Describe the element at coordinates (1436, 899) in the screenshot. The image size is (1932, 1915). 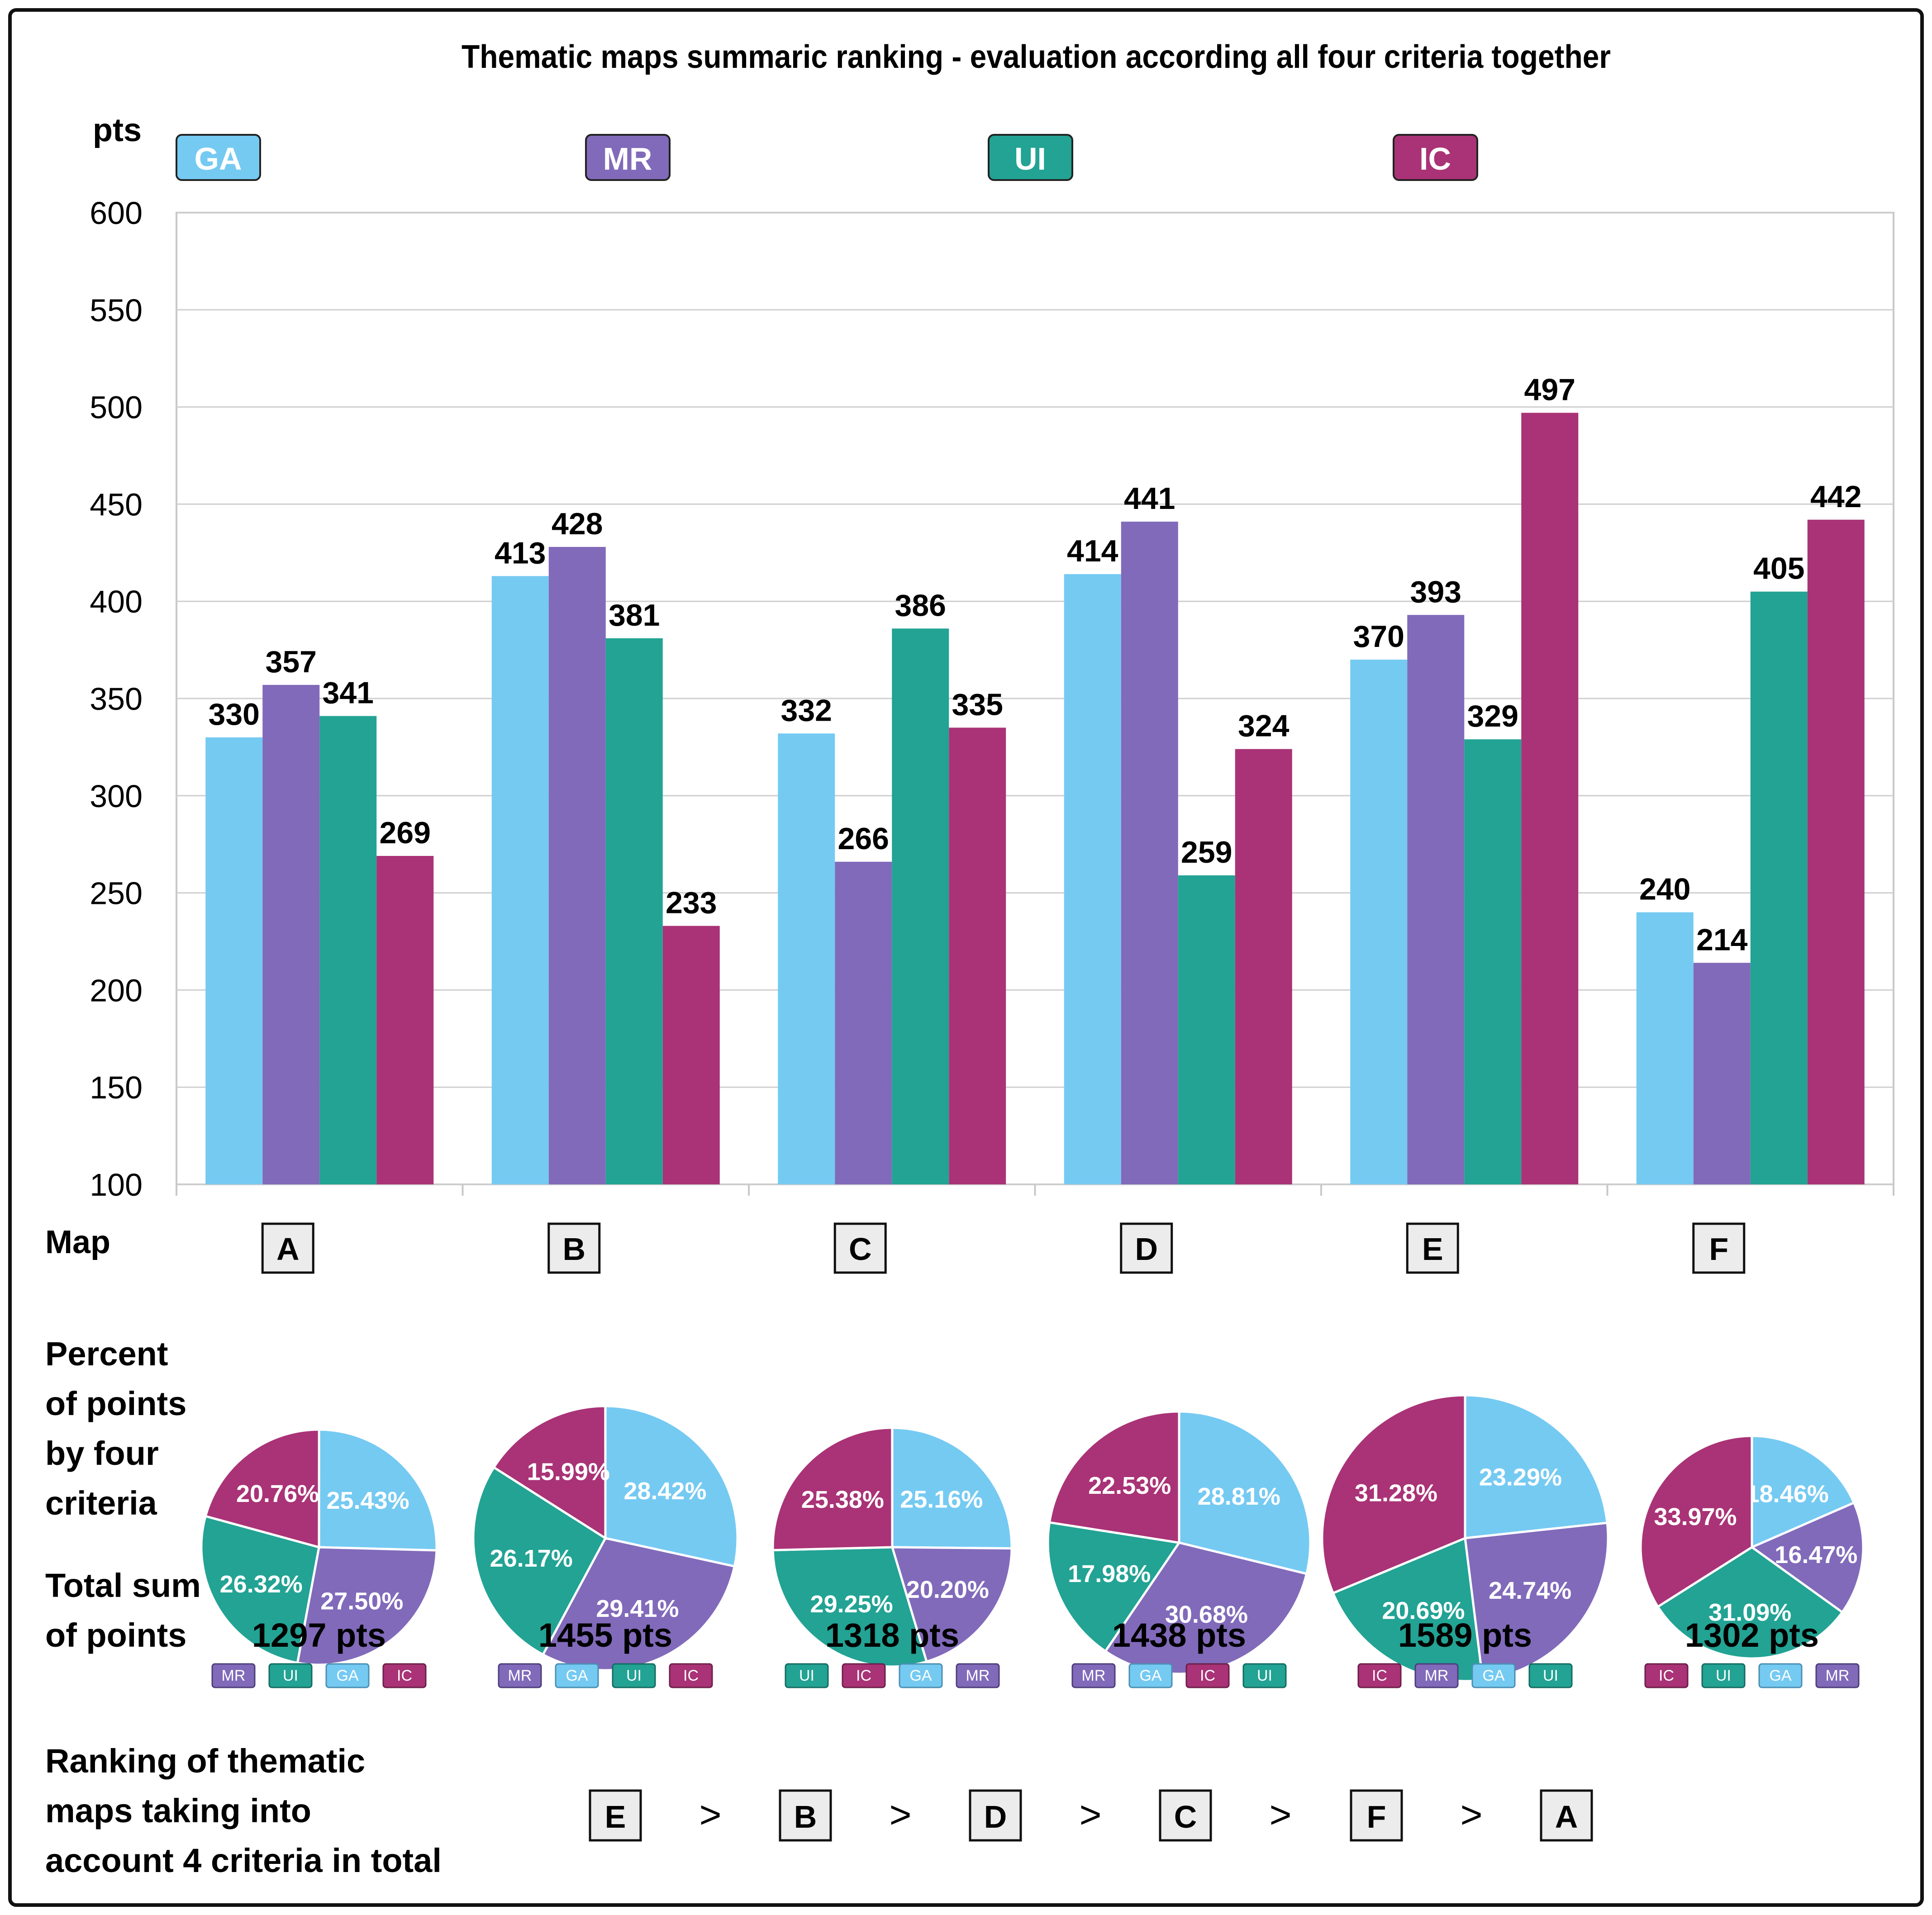
I see `bar-e-mr` at that location.